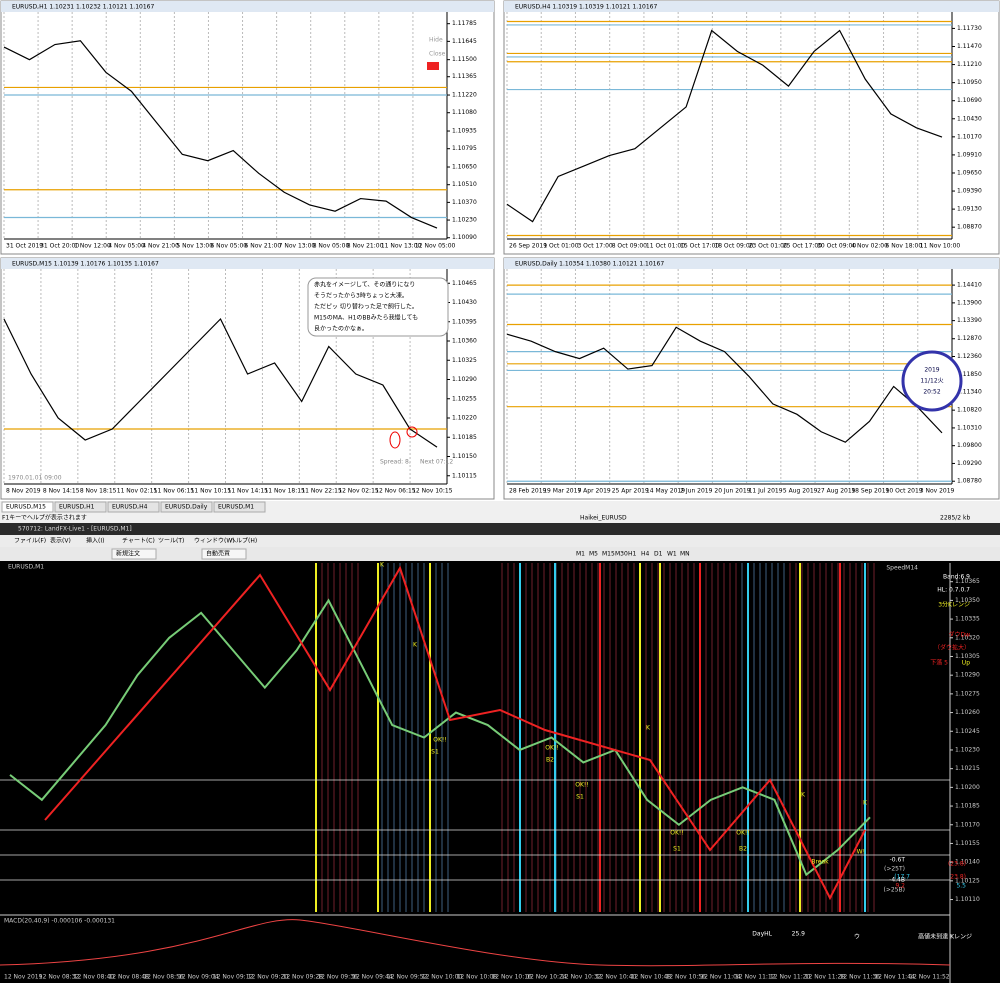 This screenshot has width=1000, height=983. What do you see at coordinates (94, 977) in the screenshot?
I see `x-tick-label: 12 Nov 08:40` at bounding box center [94, 977].